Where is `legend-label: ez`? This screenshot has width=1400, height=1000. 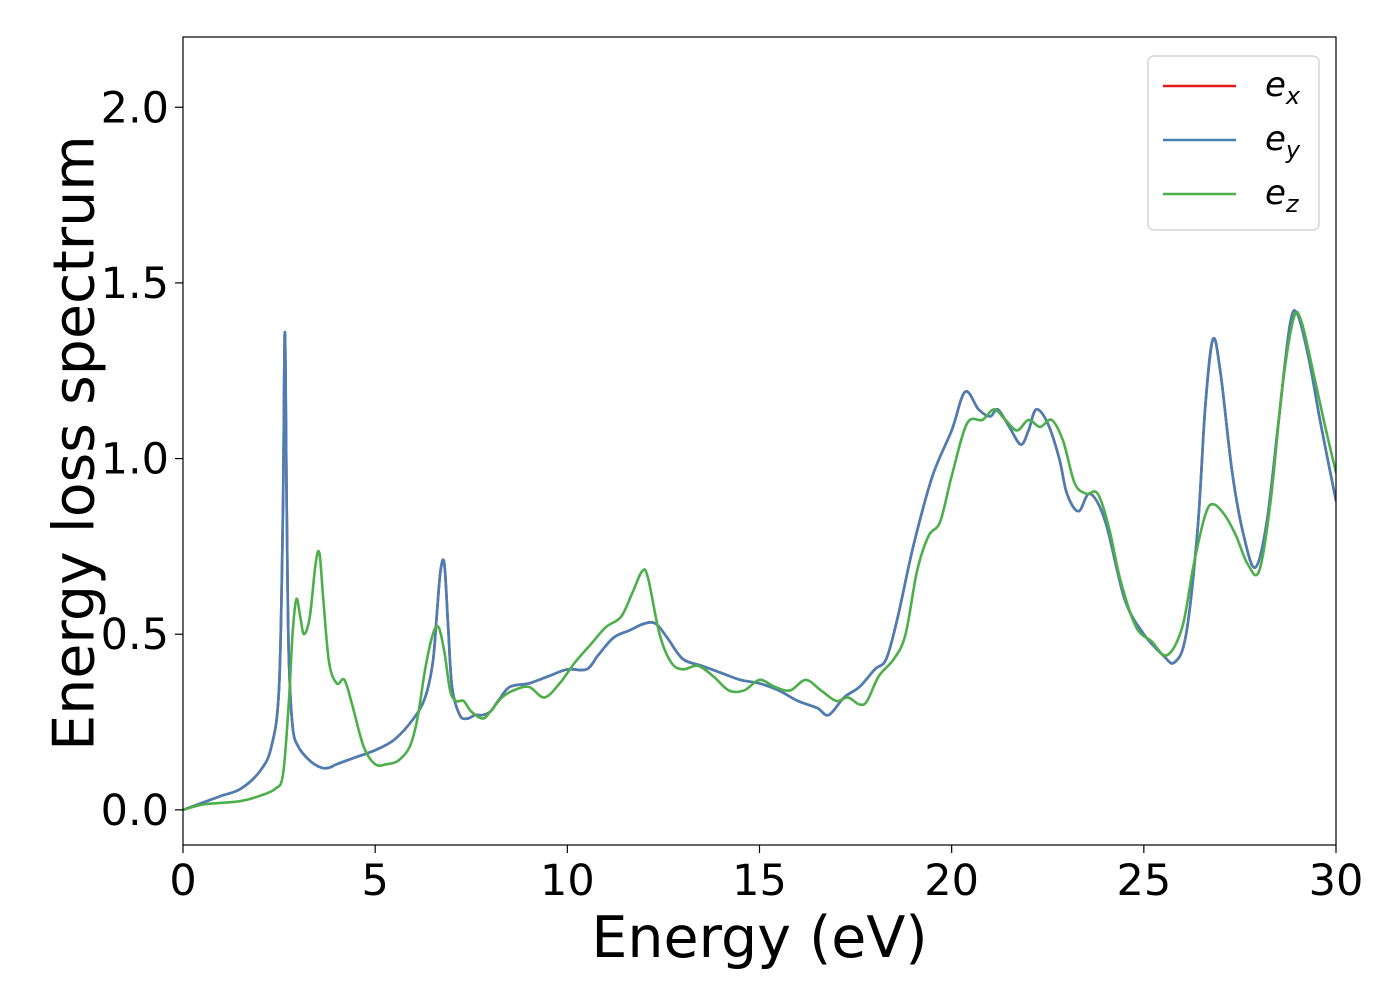
legend-label: ez is located at coordinates (1282, 195).